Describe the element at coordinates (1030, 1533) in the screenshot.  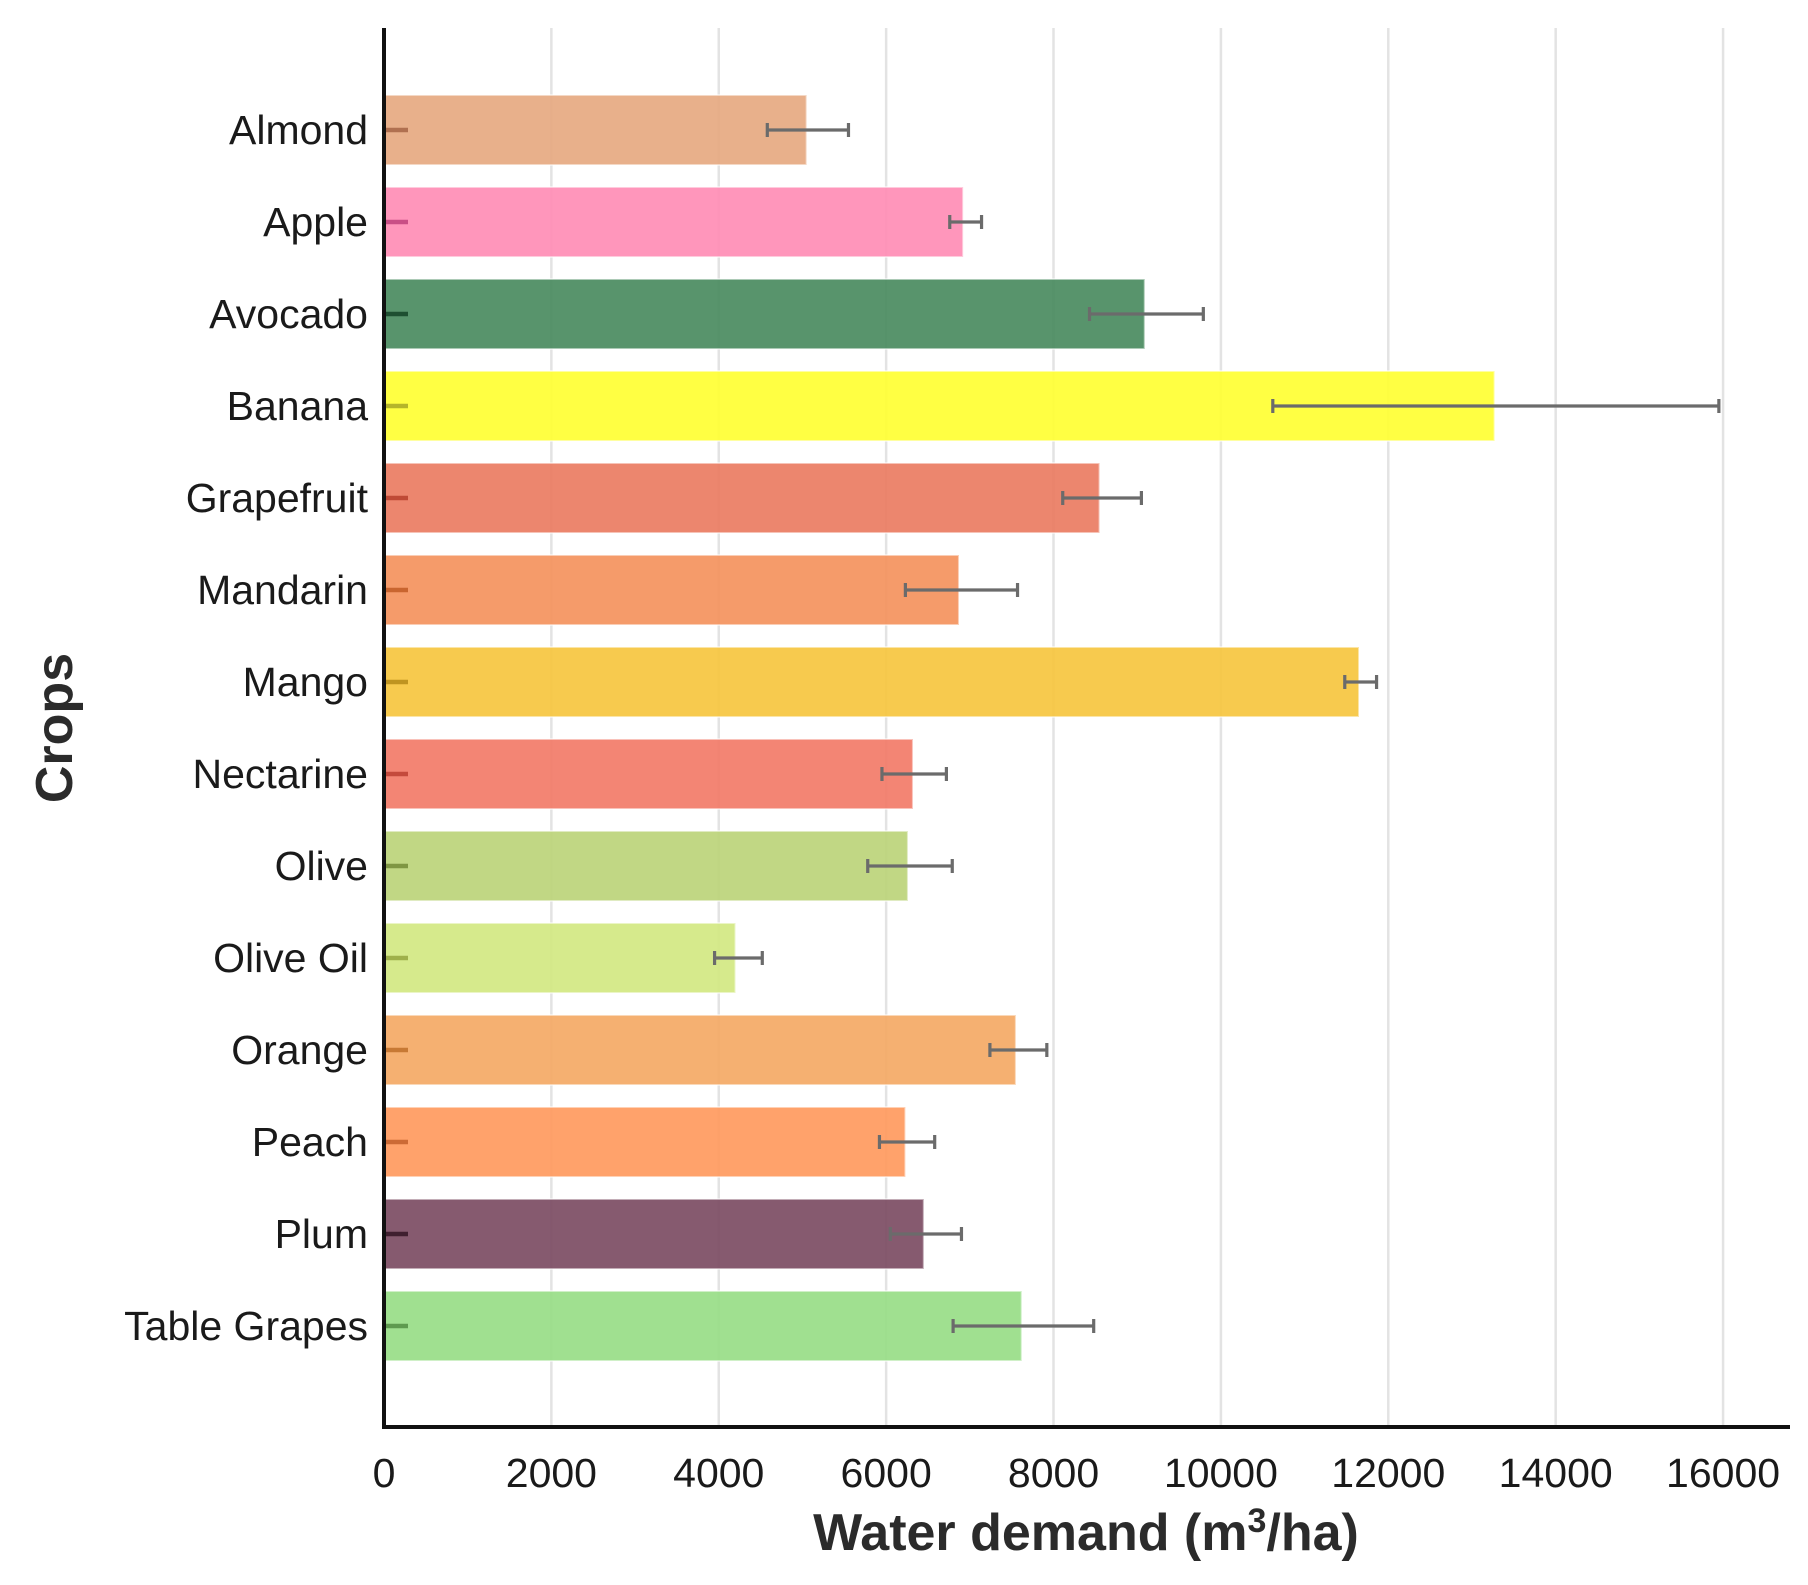
I see `x-axis-title-main: Water demand (m` at that location.